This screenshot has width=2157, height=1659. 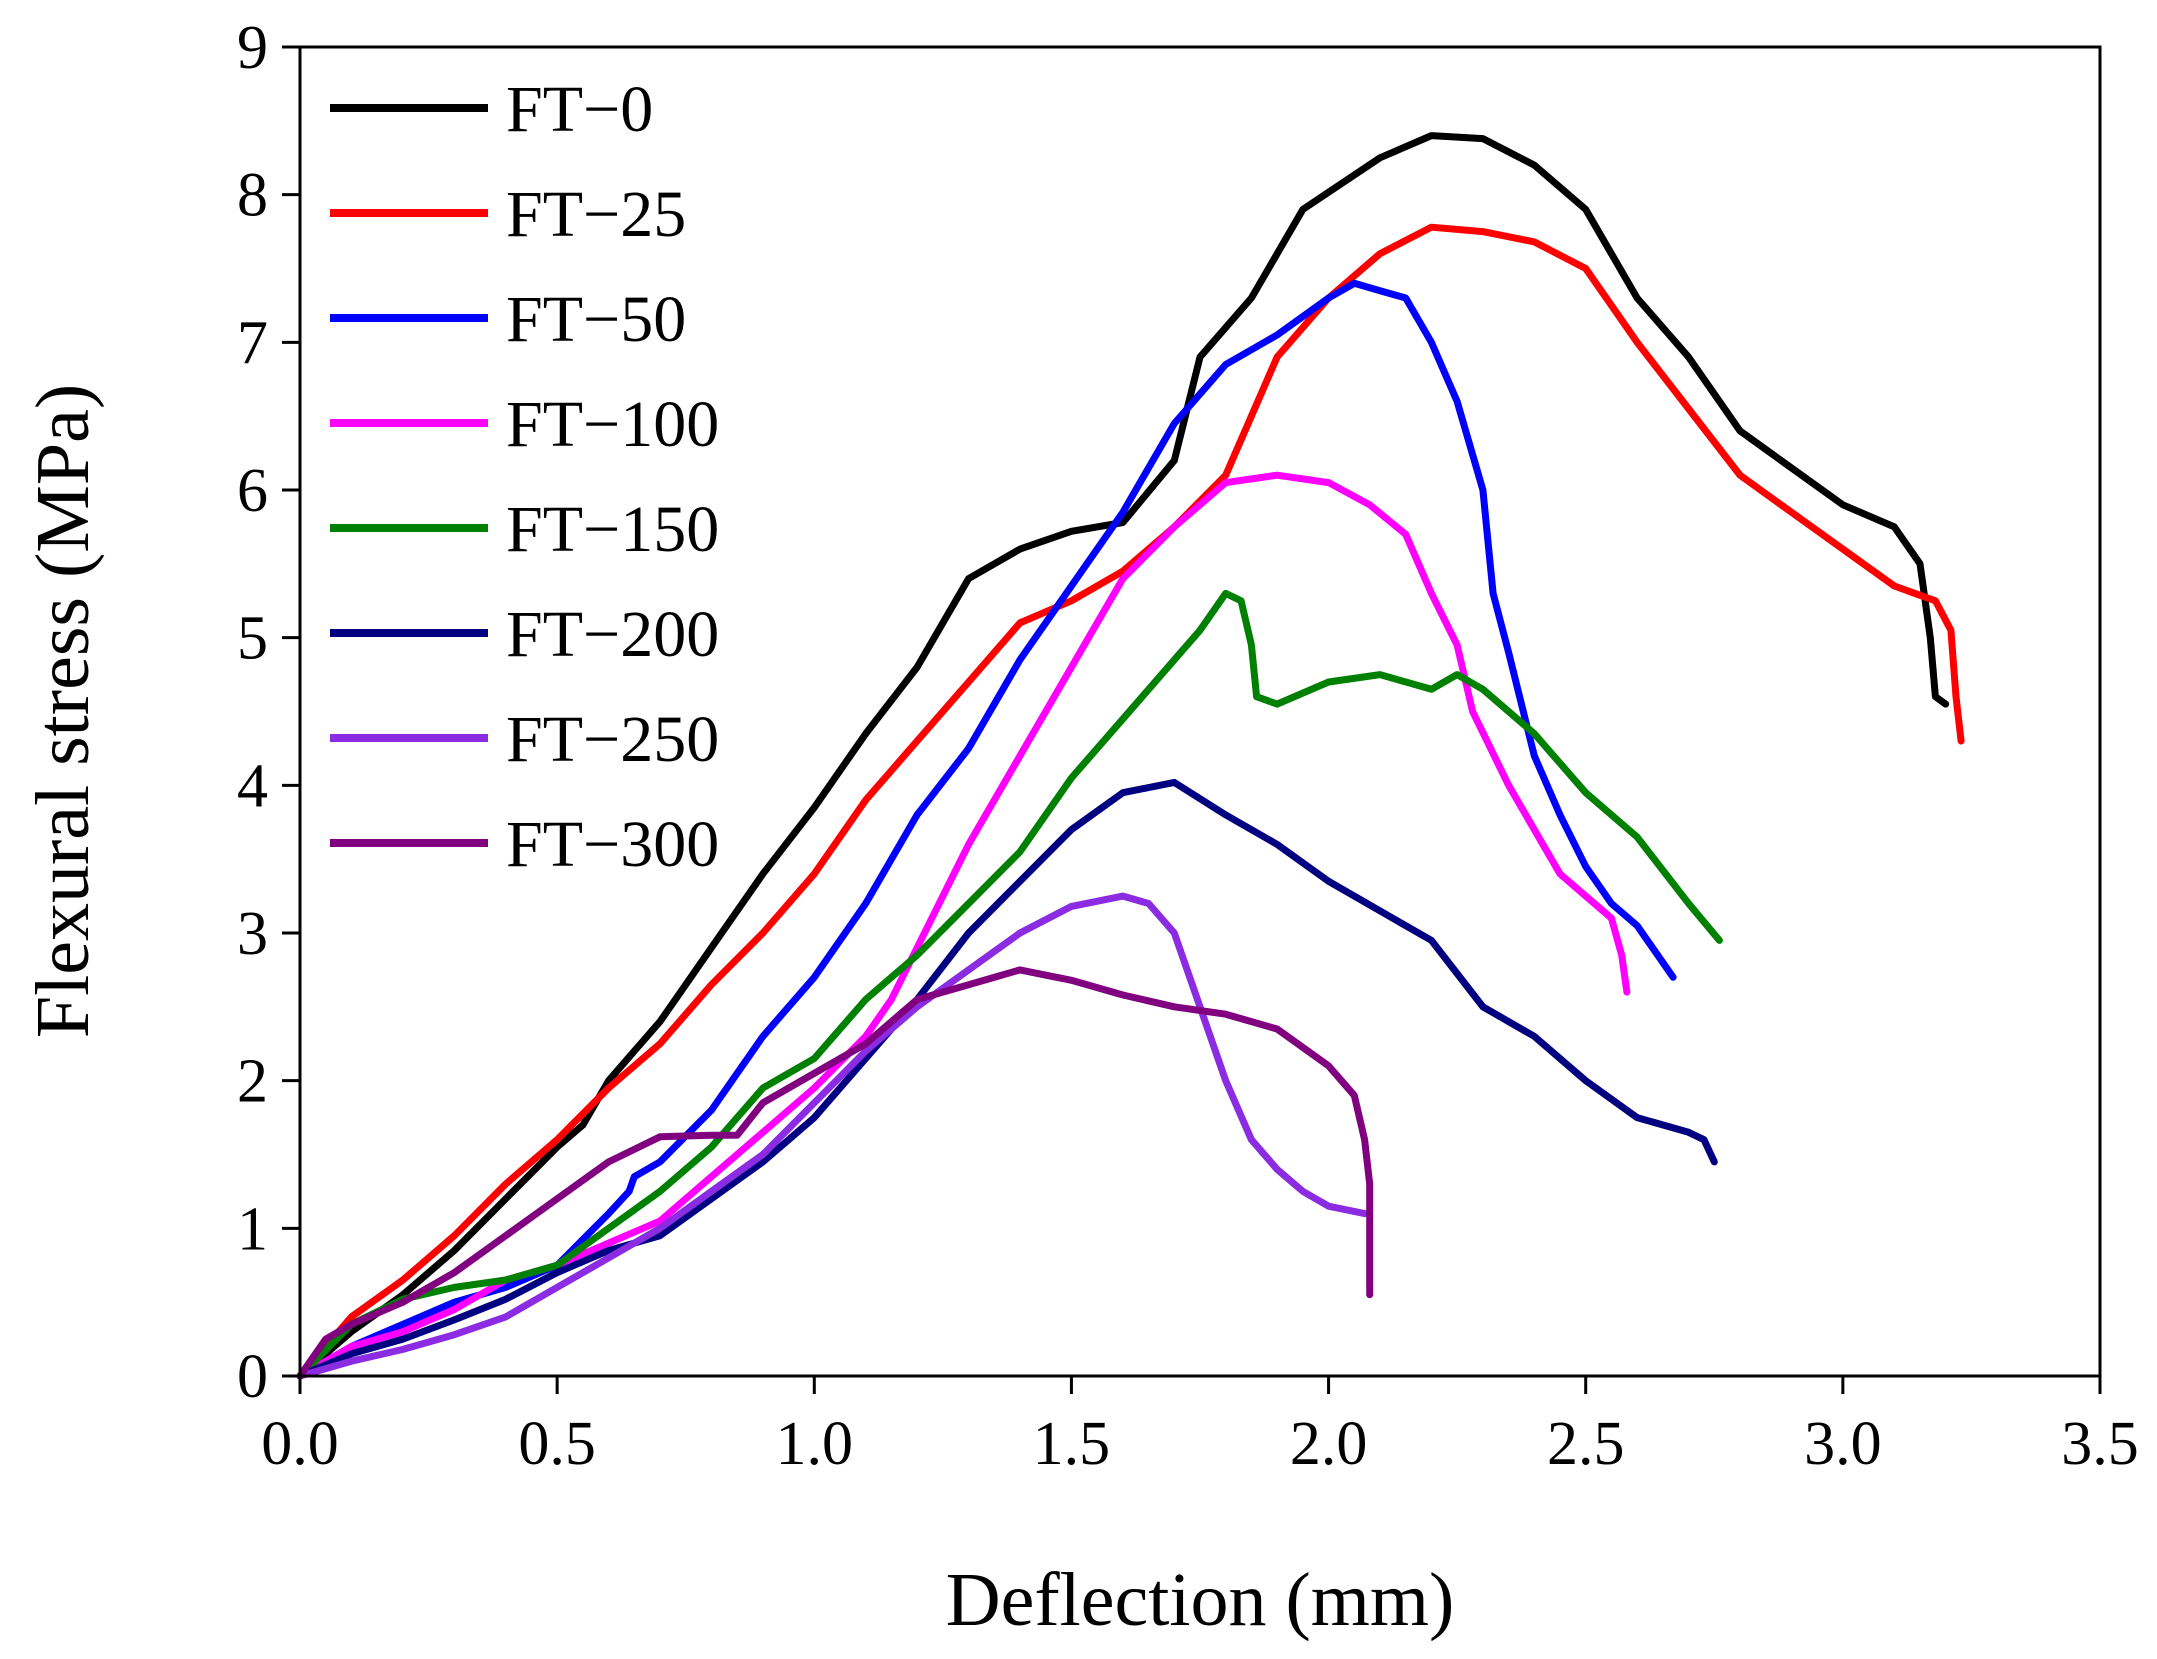 What do you see at coordinates (252, 712) in the screenshot?
I see `y-tick-labels: 0 1 2 3 4 5 6 7 8 9` at bounding box center [252, 712].